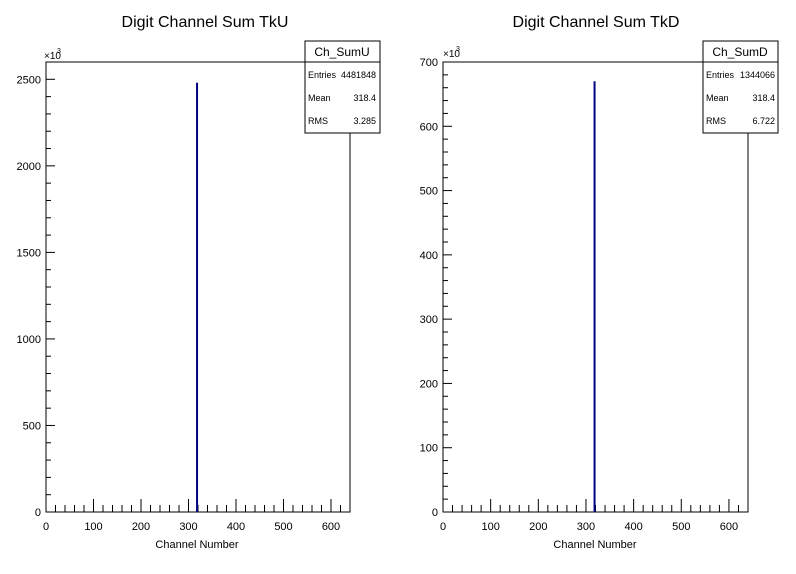  What do you see at coordinates (596, 22) in the screenshot?
I see `chart-title: Digit Channel Sum TkD` at bounding box center [596, 22].